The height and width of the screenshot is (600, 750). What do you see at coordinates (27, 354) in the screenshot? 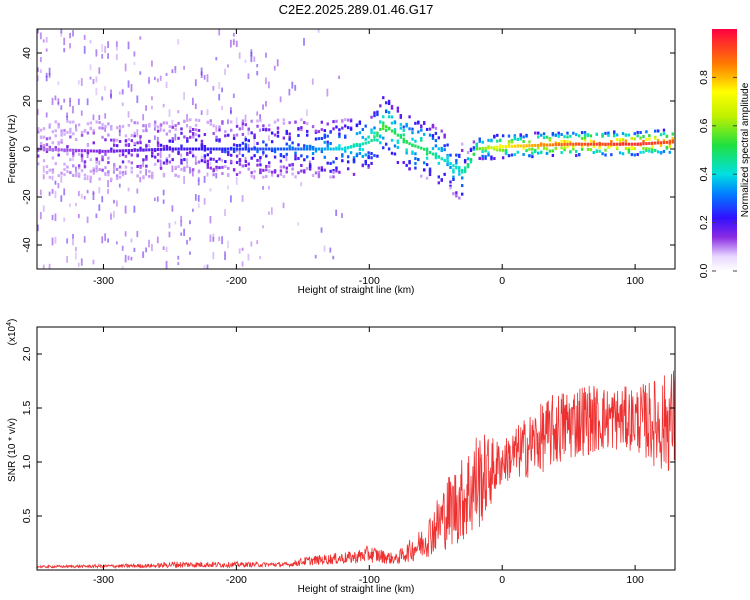
I see `y-tick-label: 2.0` at bounding box center [27, 354].